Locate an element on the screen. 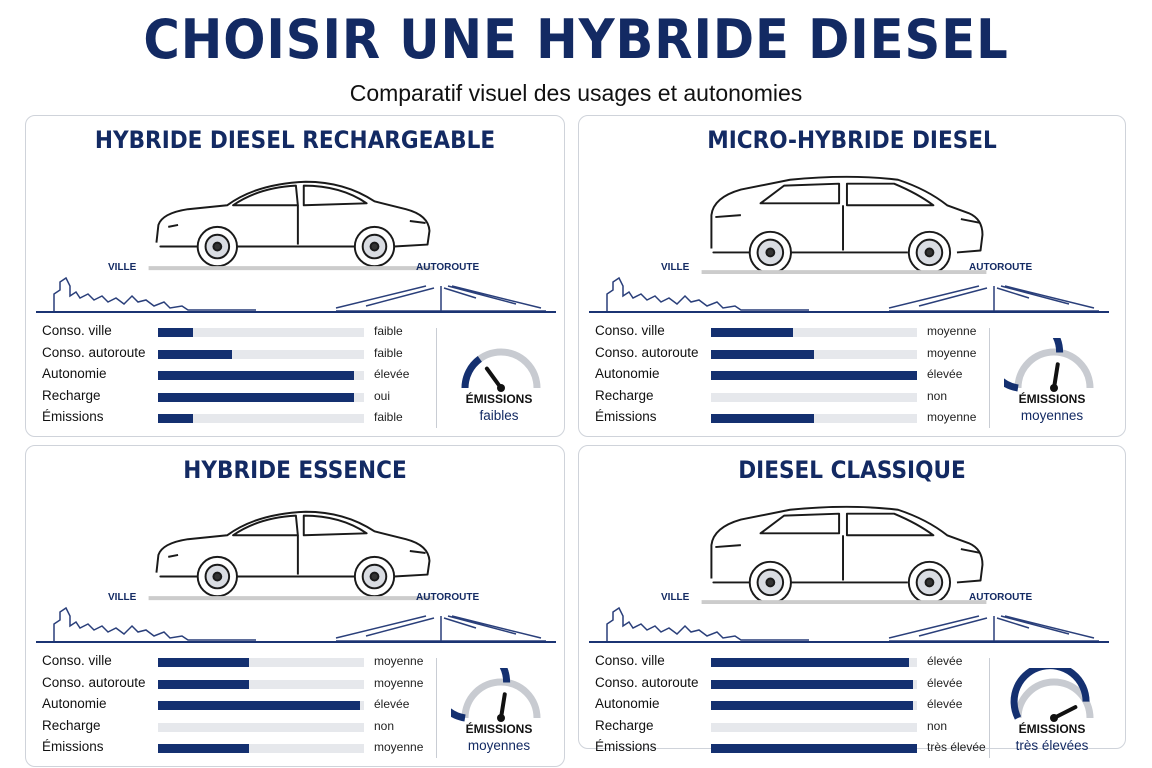  emissions-level: moyennes is located at coordinates (499, 745).